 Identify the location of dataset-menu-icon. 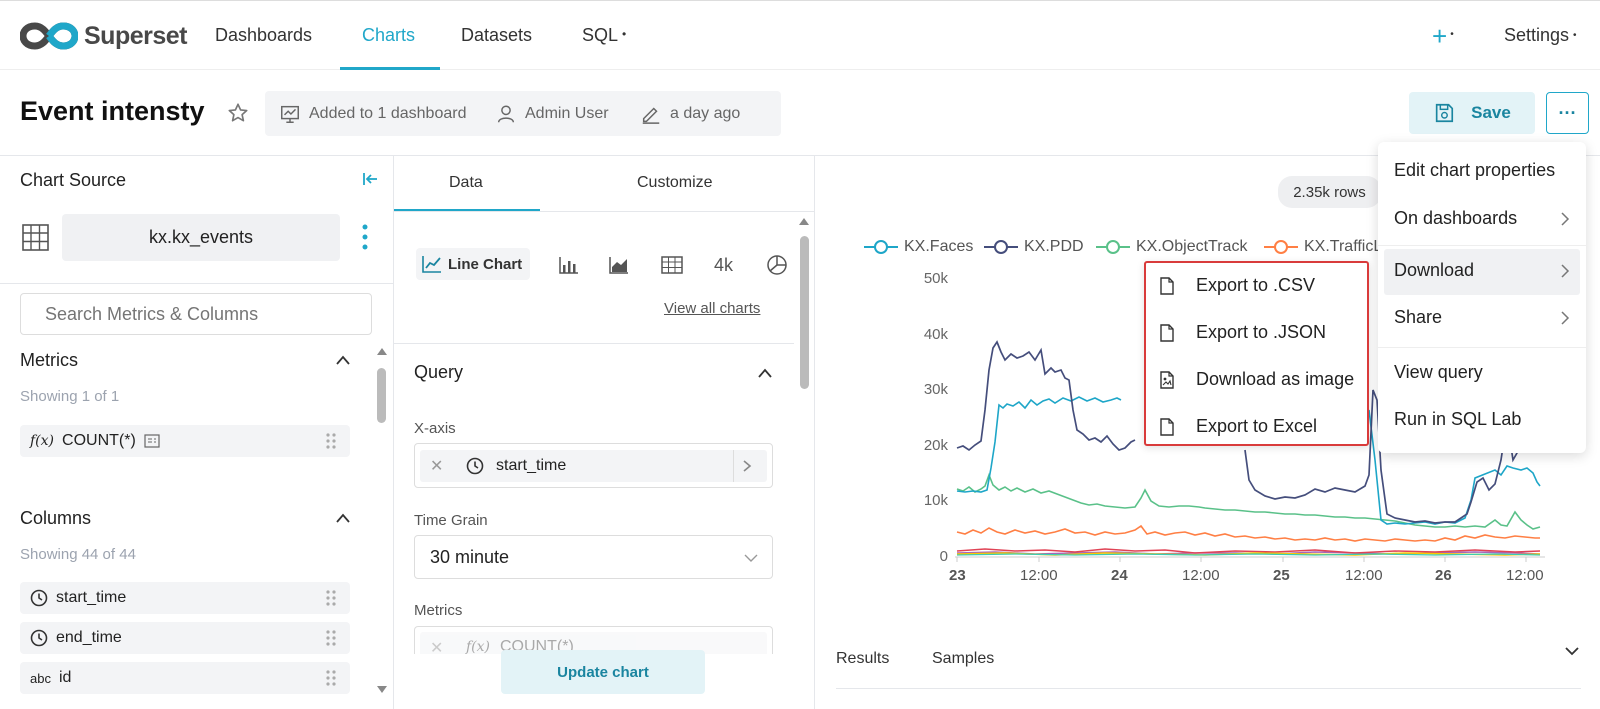
(365, 237).